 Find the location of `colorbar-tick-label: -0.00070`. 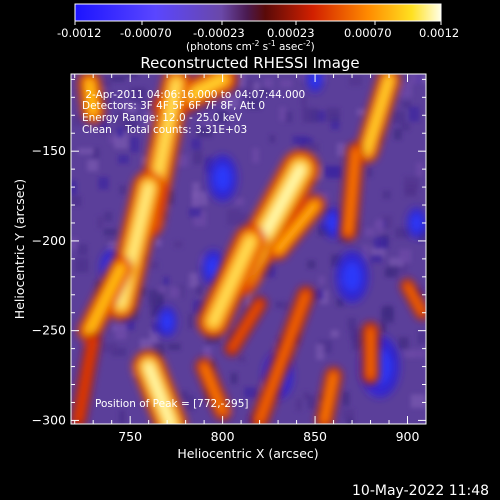

colorbar-tick-label: -0.00070 is located at coordinates (146, 33).